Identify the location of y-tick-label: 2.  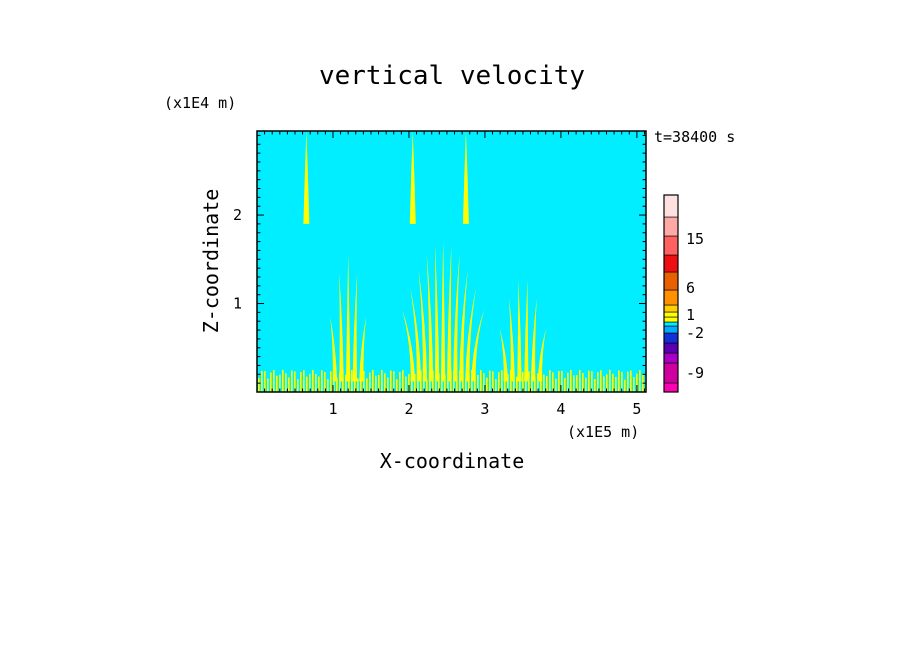
(237, 215).